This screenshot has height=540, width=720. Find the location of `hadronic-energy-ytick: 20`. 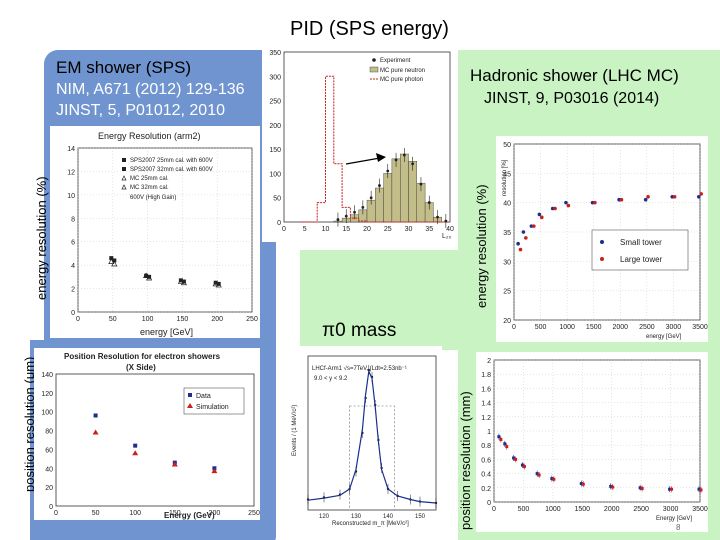

hadronic-energy-ytick: 20 is located at coordinates (507, 321).